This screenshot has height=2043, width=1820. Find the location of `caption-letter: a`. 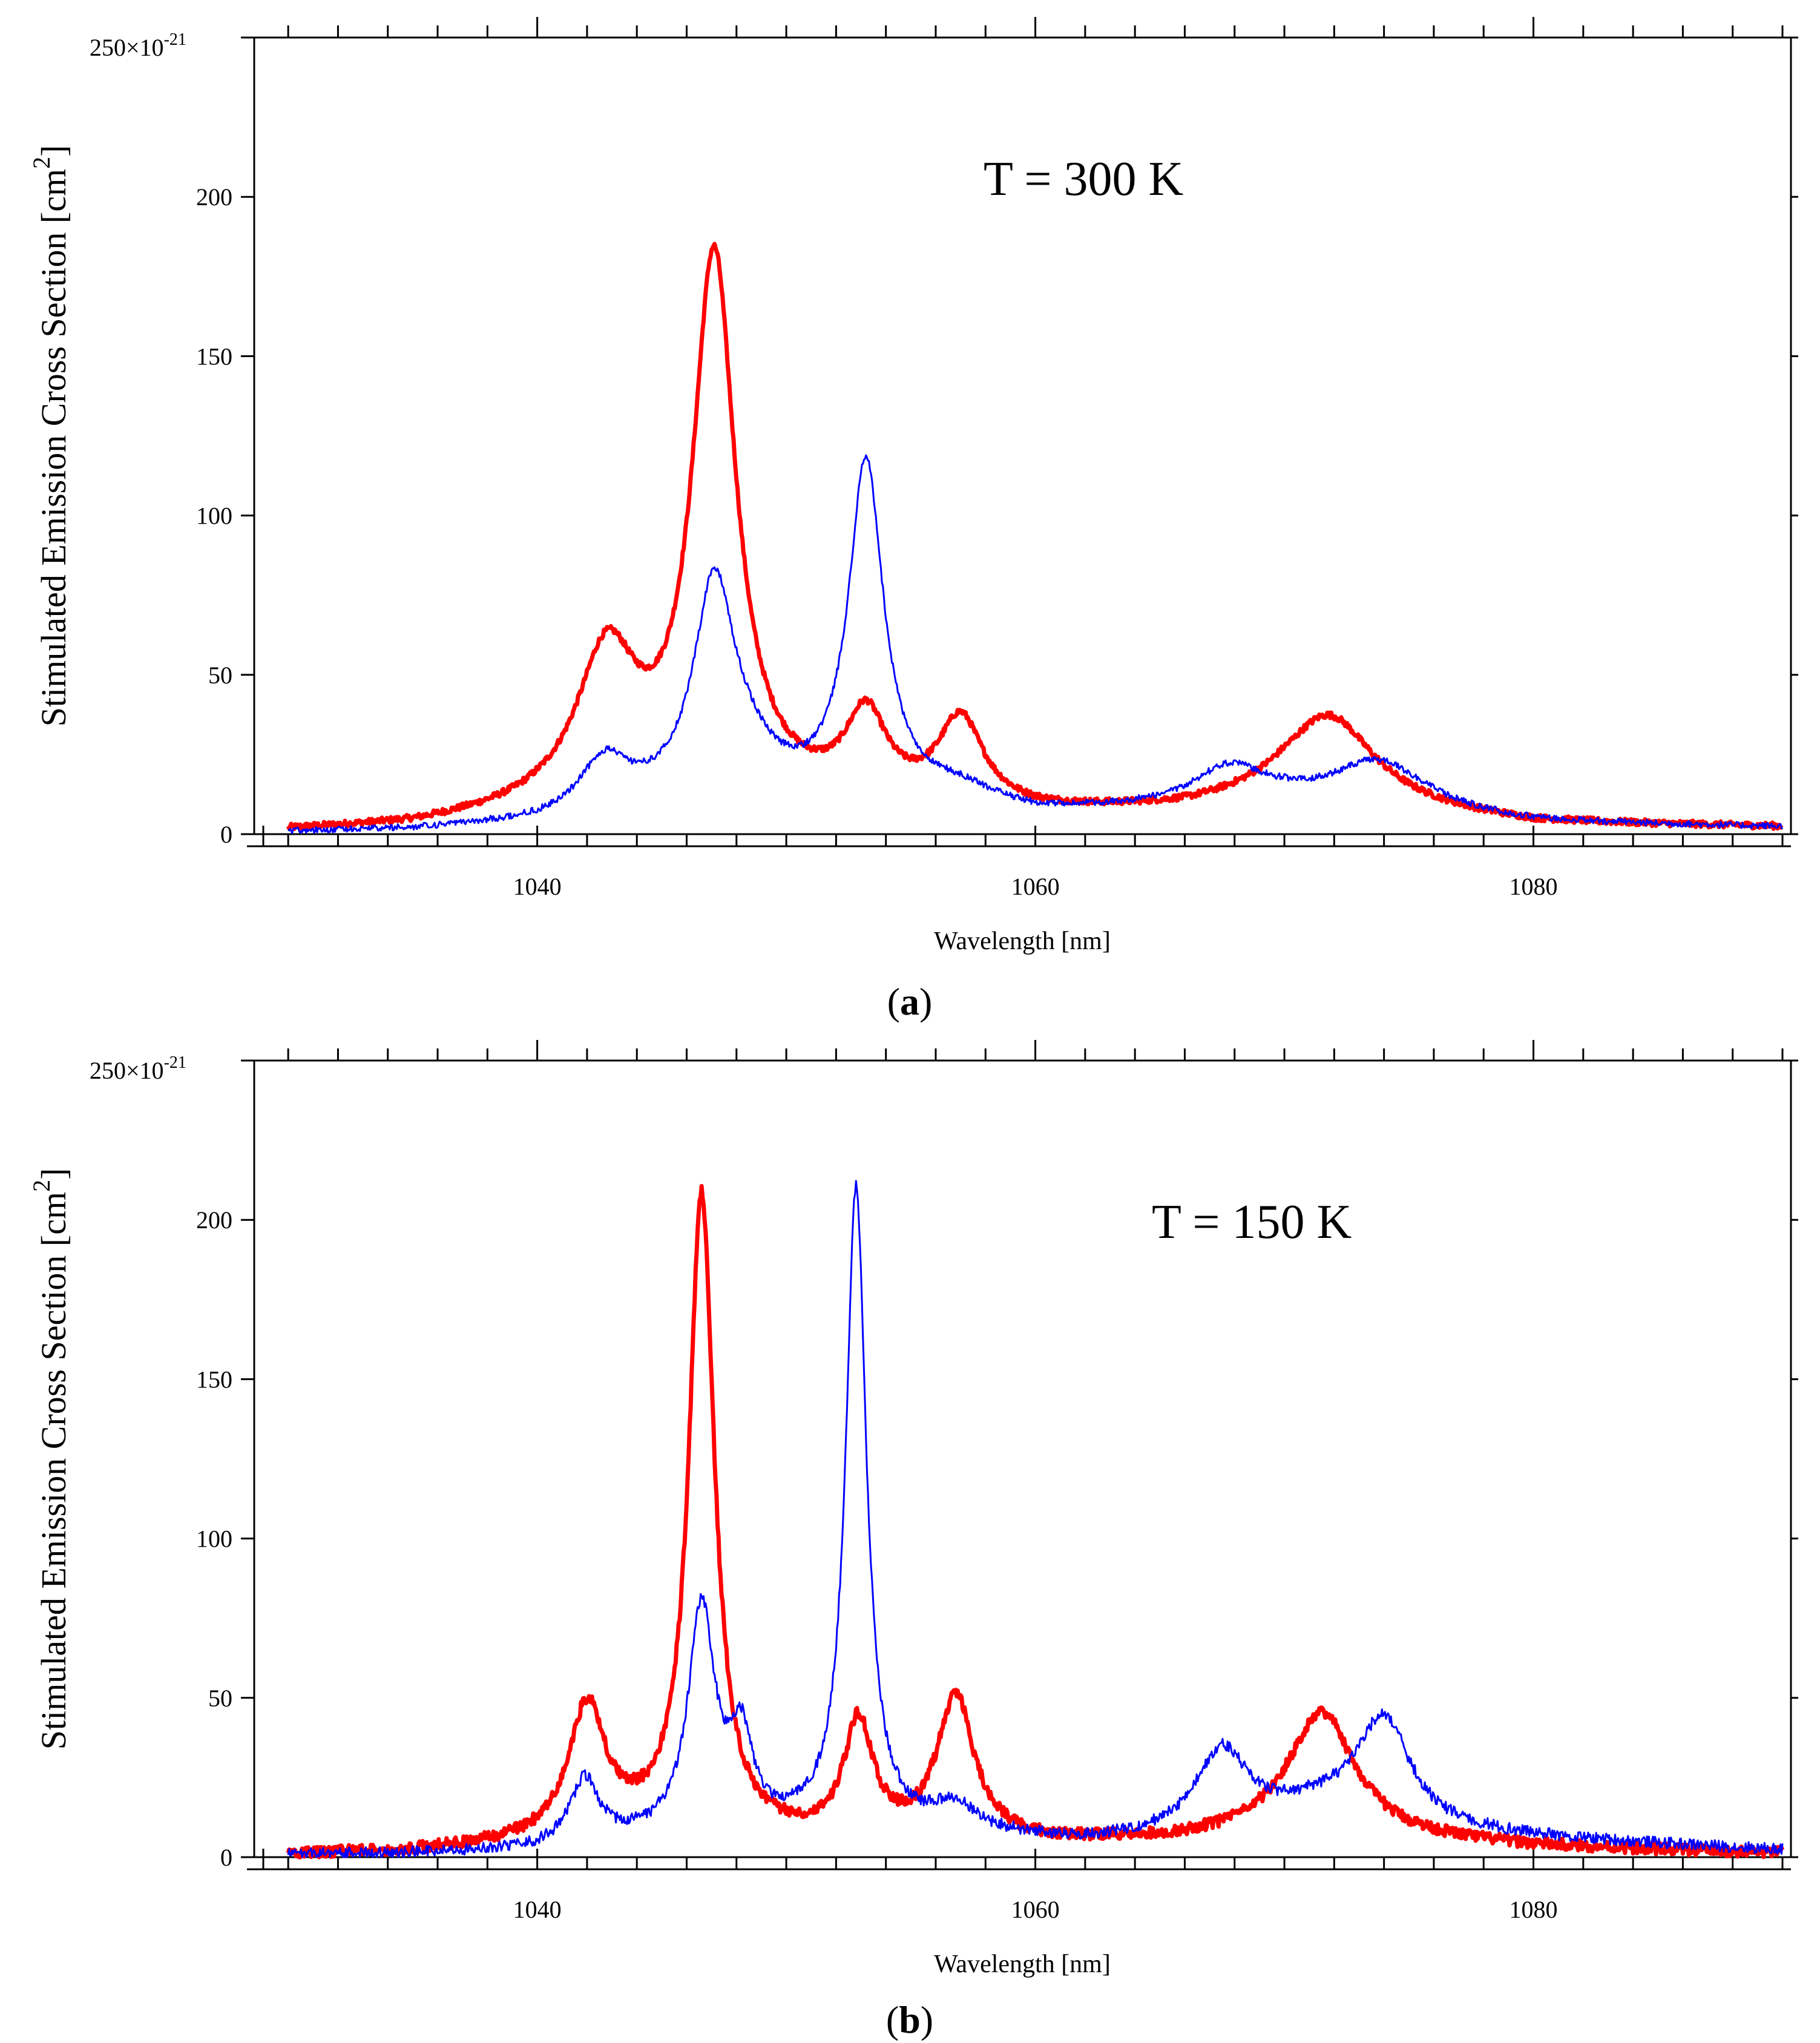

caption-letter: a is located at coordinates (909, 1001).